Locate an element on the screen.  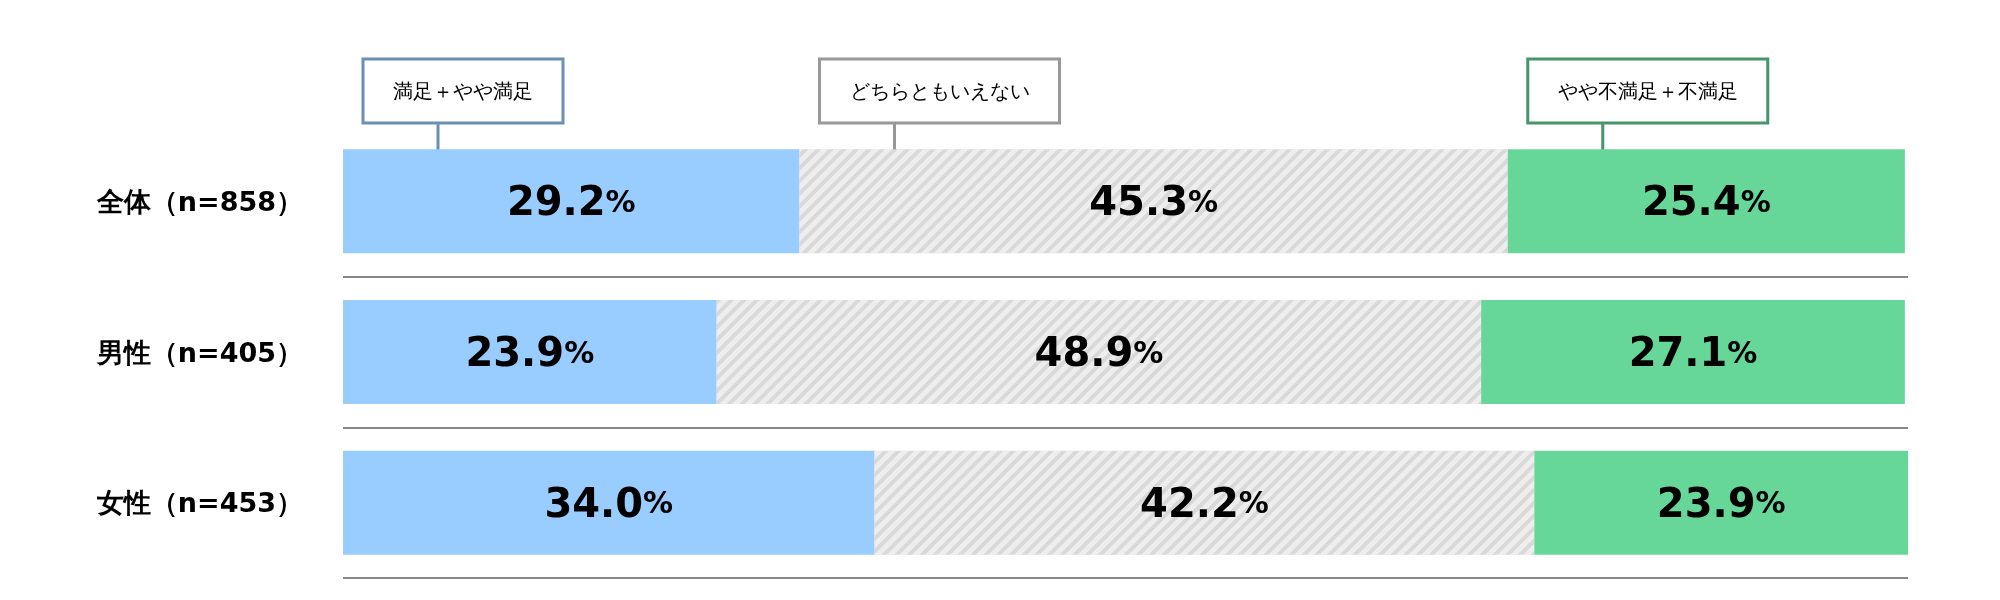
data-label: 42.2% is located at coordinates (1204, 502).